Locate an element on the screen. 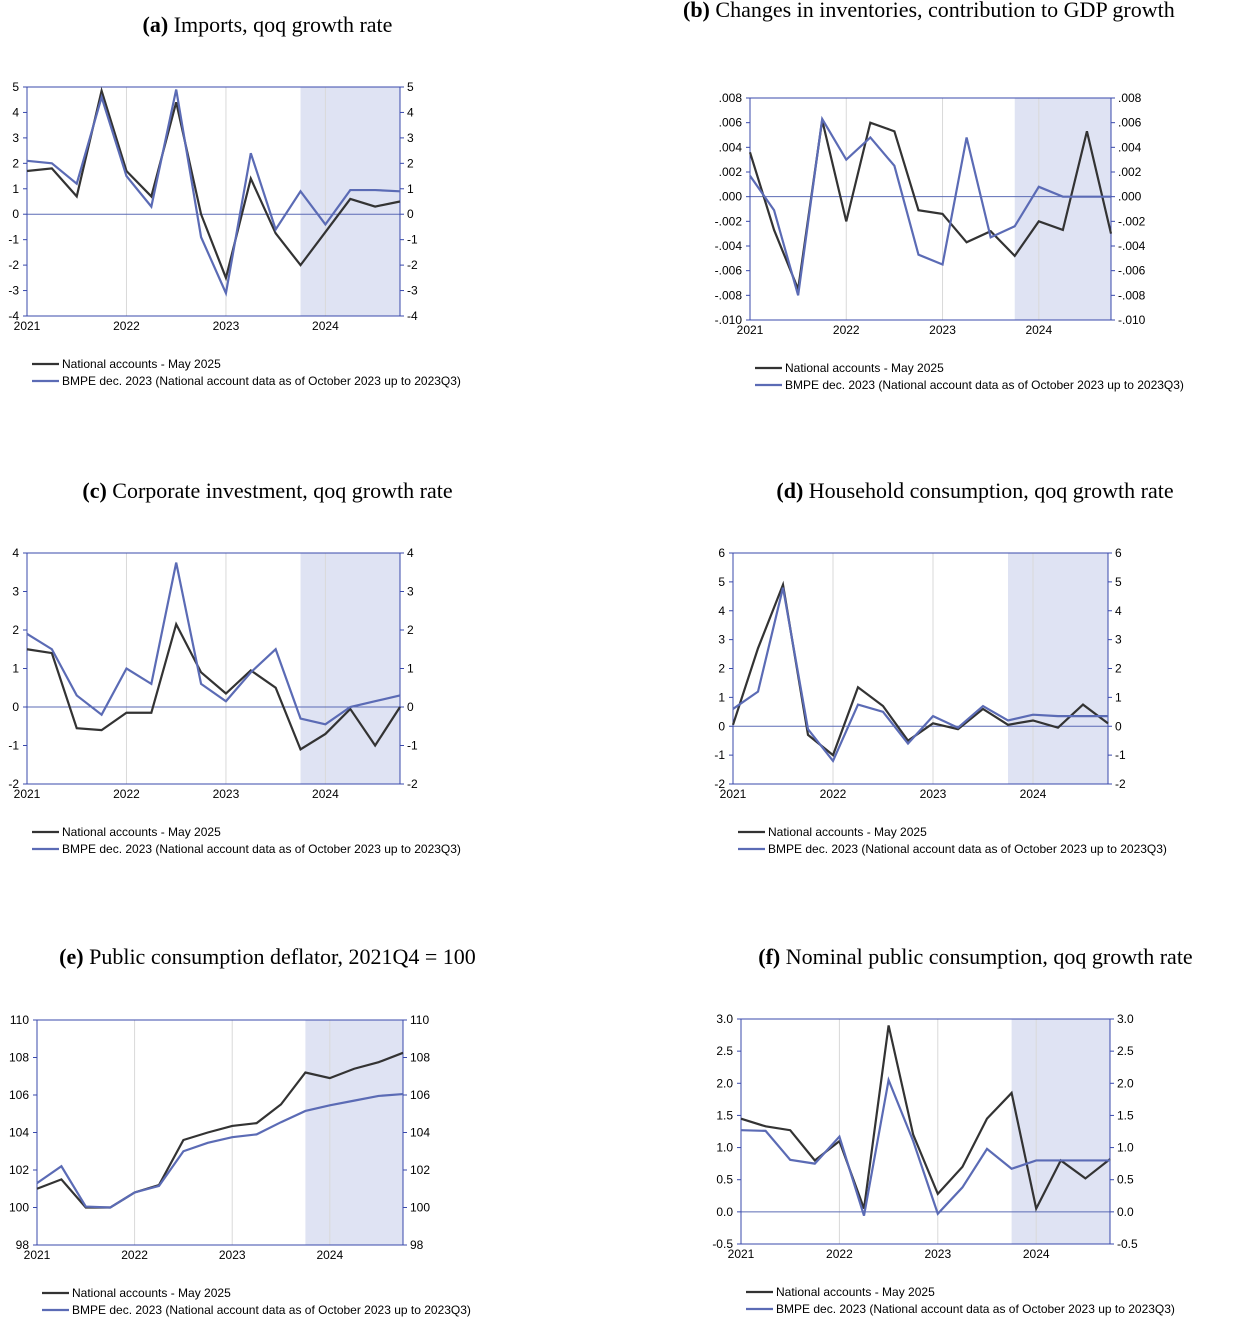 The image size is (1239, 1325). y2-tick-label: .000 is located at coordinates (1130, 197).